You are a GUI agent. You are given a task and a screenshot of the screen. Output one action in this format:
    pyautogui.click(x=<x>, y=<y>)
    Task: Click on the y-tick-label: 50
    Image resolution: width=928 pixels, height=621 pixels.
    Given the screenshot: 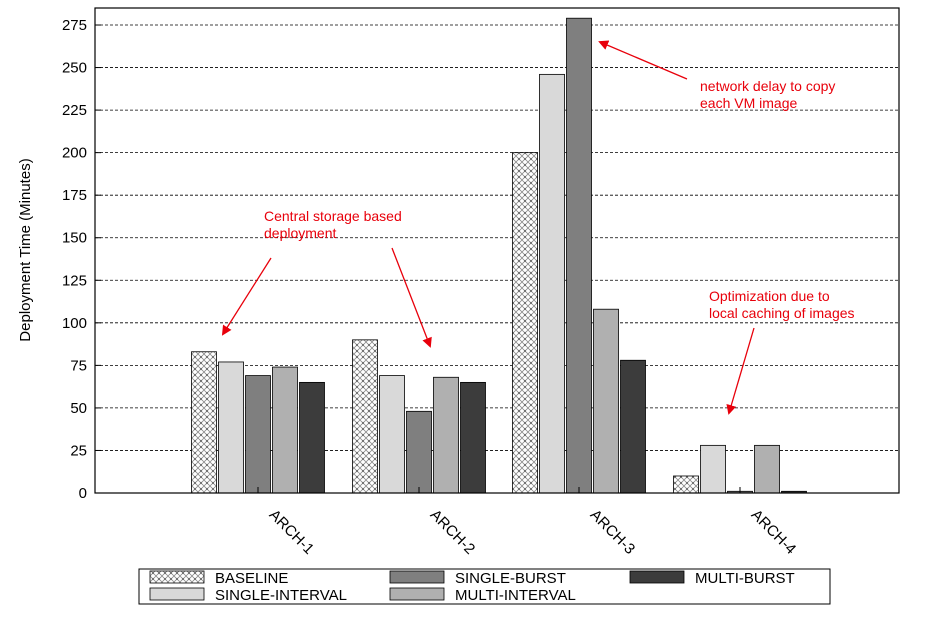 What is the action you would take?
    pyautogui.click(x=78, y=408)
    